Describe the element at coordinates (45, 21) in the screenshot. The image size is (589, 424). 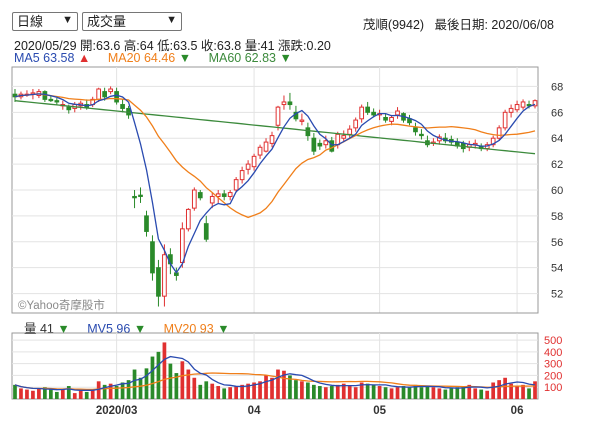
I see `period-select: 日線 ▼` at that location.